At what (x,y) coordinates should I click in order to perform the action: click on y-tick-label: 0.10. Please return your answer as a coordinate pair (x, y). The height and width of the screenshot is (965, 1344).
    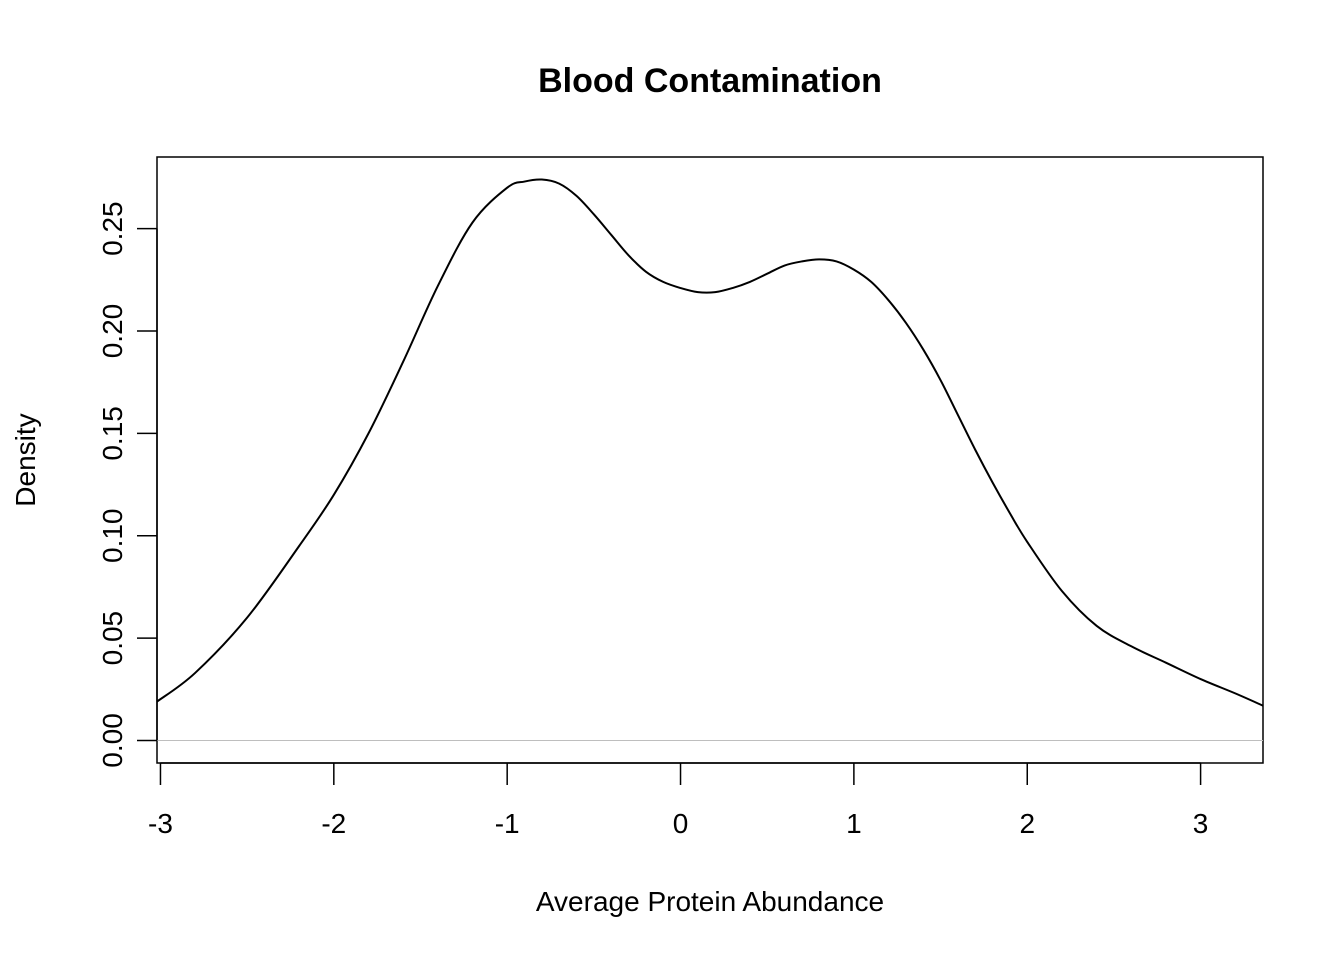
    Looking at the image, I should click on (112, 536).